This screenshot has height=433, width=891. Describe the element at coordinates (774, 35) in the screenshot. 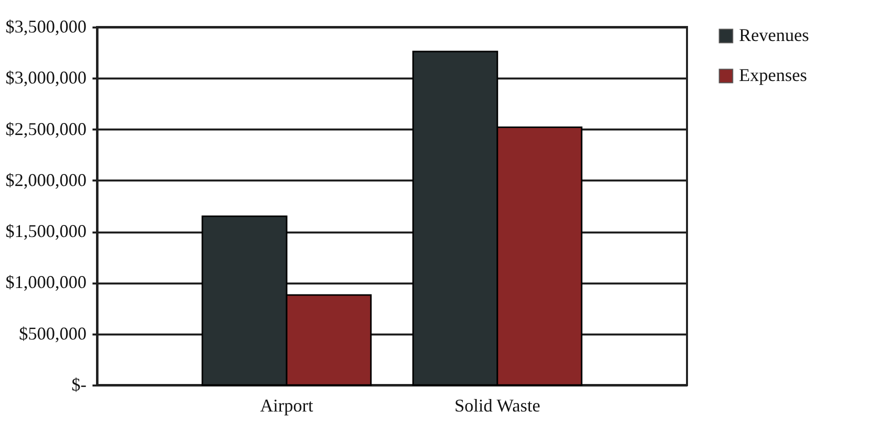

I see `legend-label: Revenues` at that location.